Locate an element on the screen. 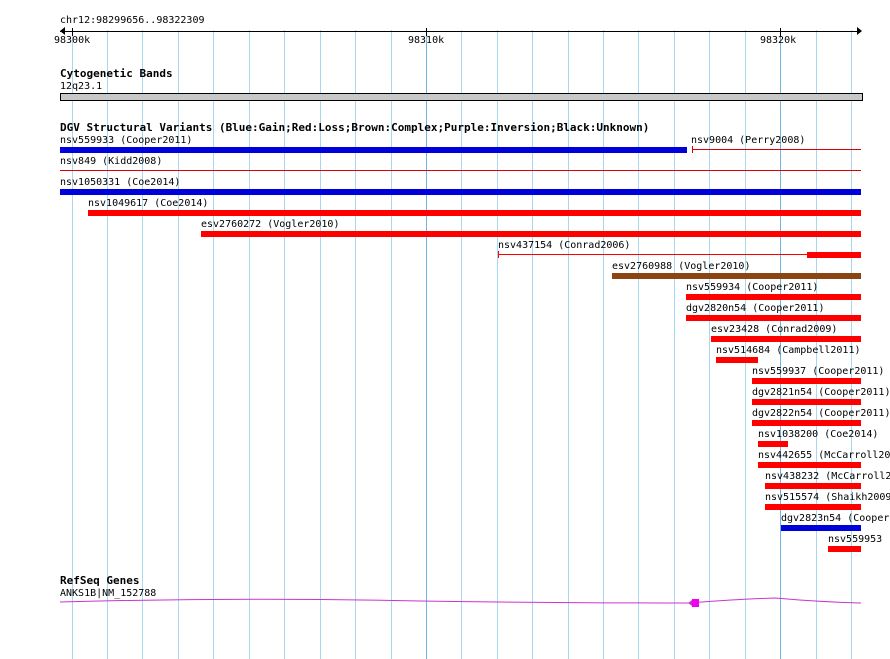  ruler-line is located at coordinates (460, 31).